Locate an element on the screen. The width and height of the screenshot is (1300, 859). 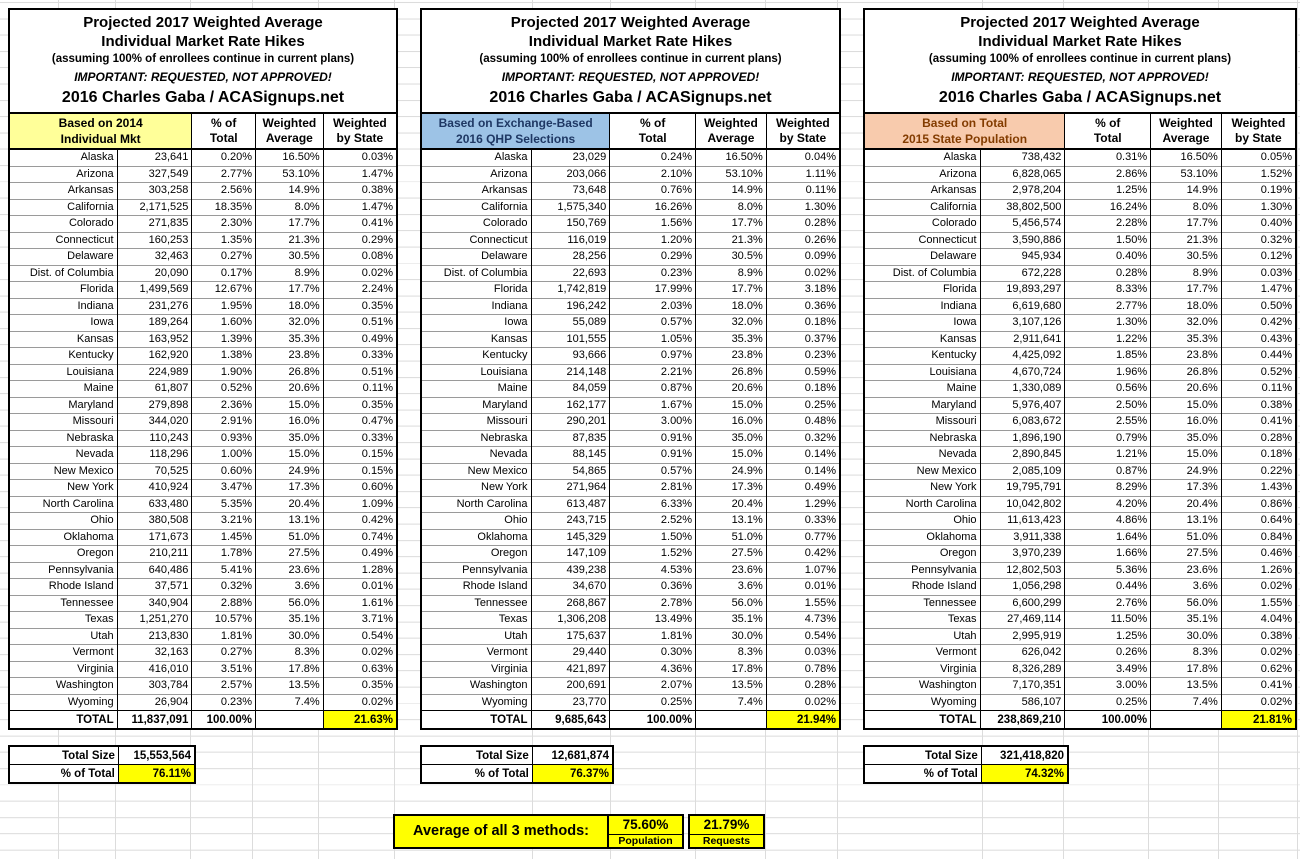
cell-weighted-average: 32.0% is located at coordinates (731, 322).